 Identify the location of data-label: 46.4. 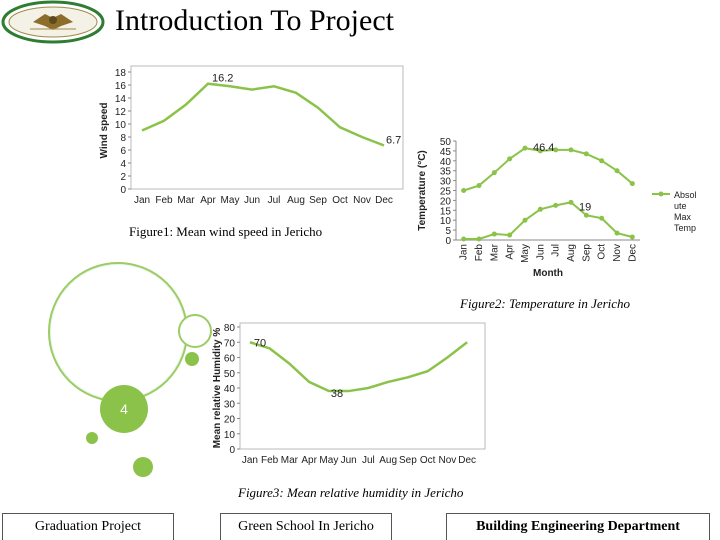
(543, 148).